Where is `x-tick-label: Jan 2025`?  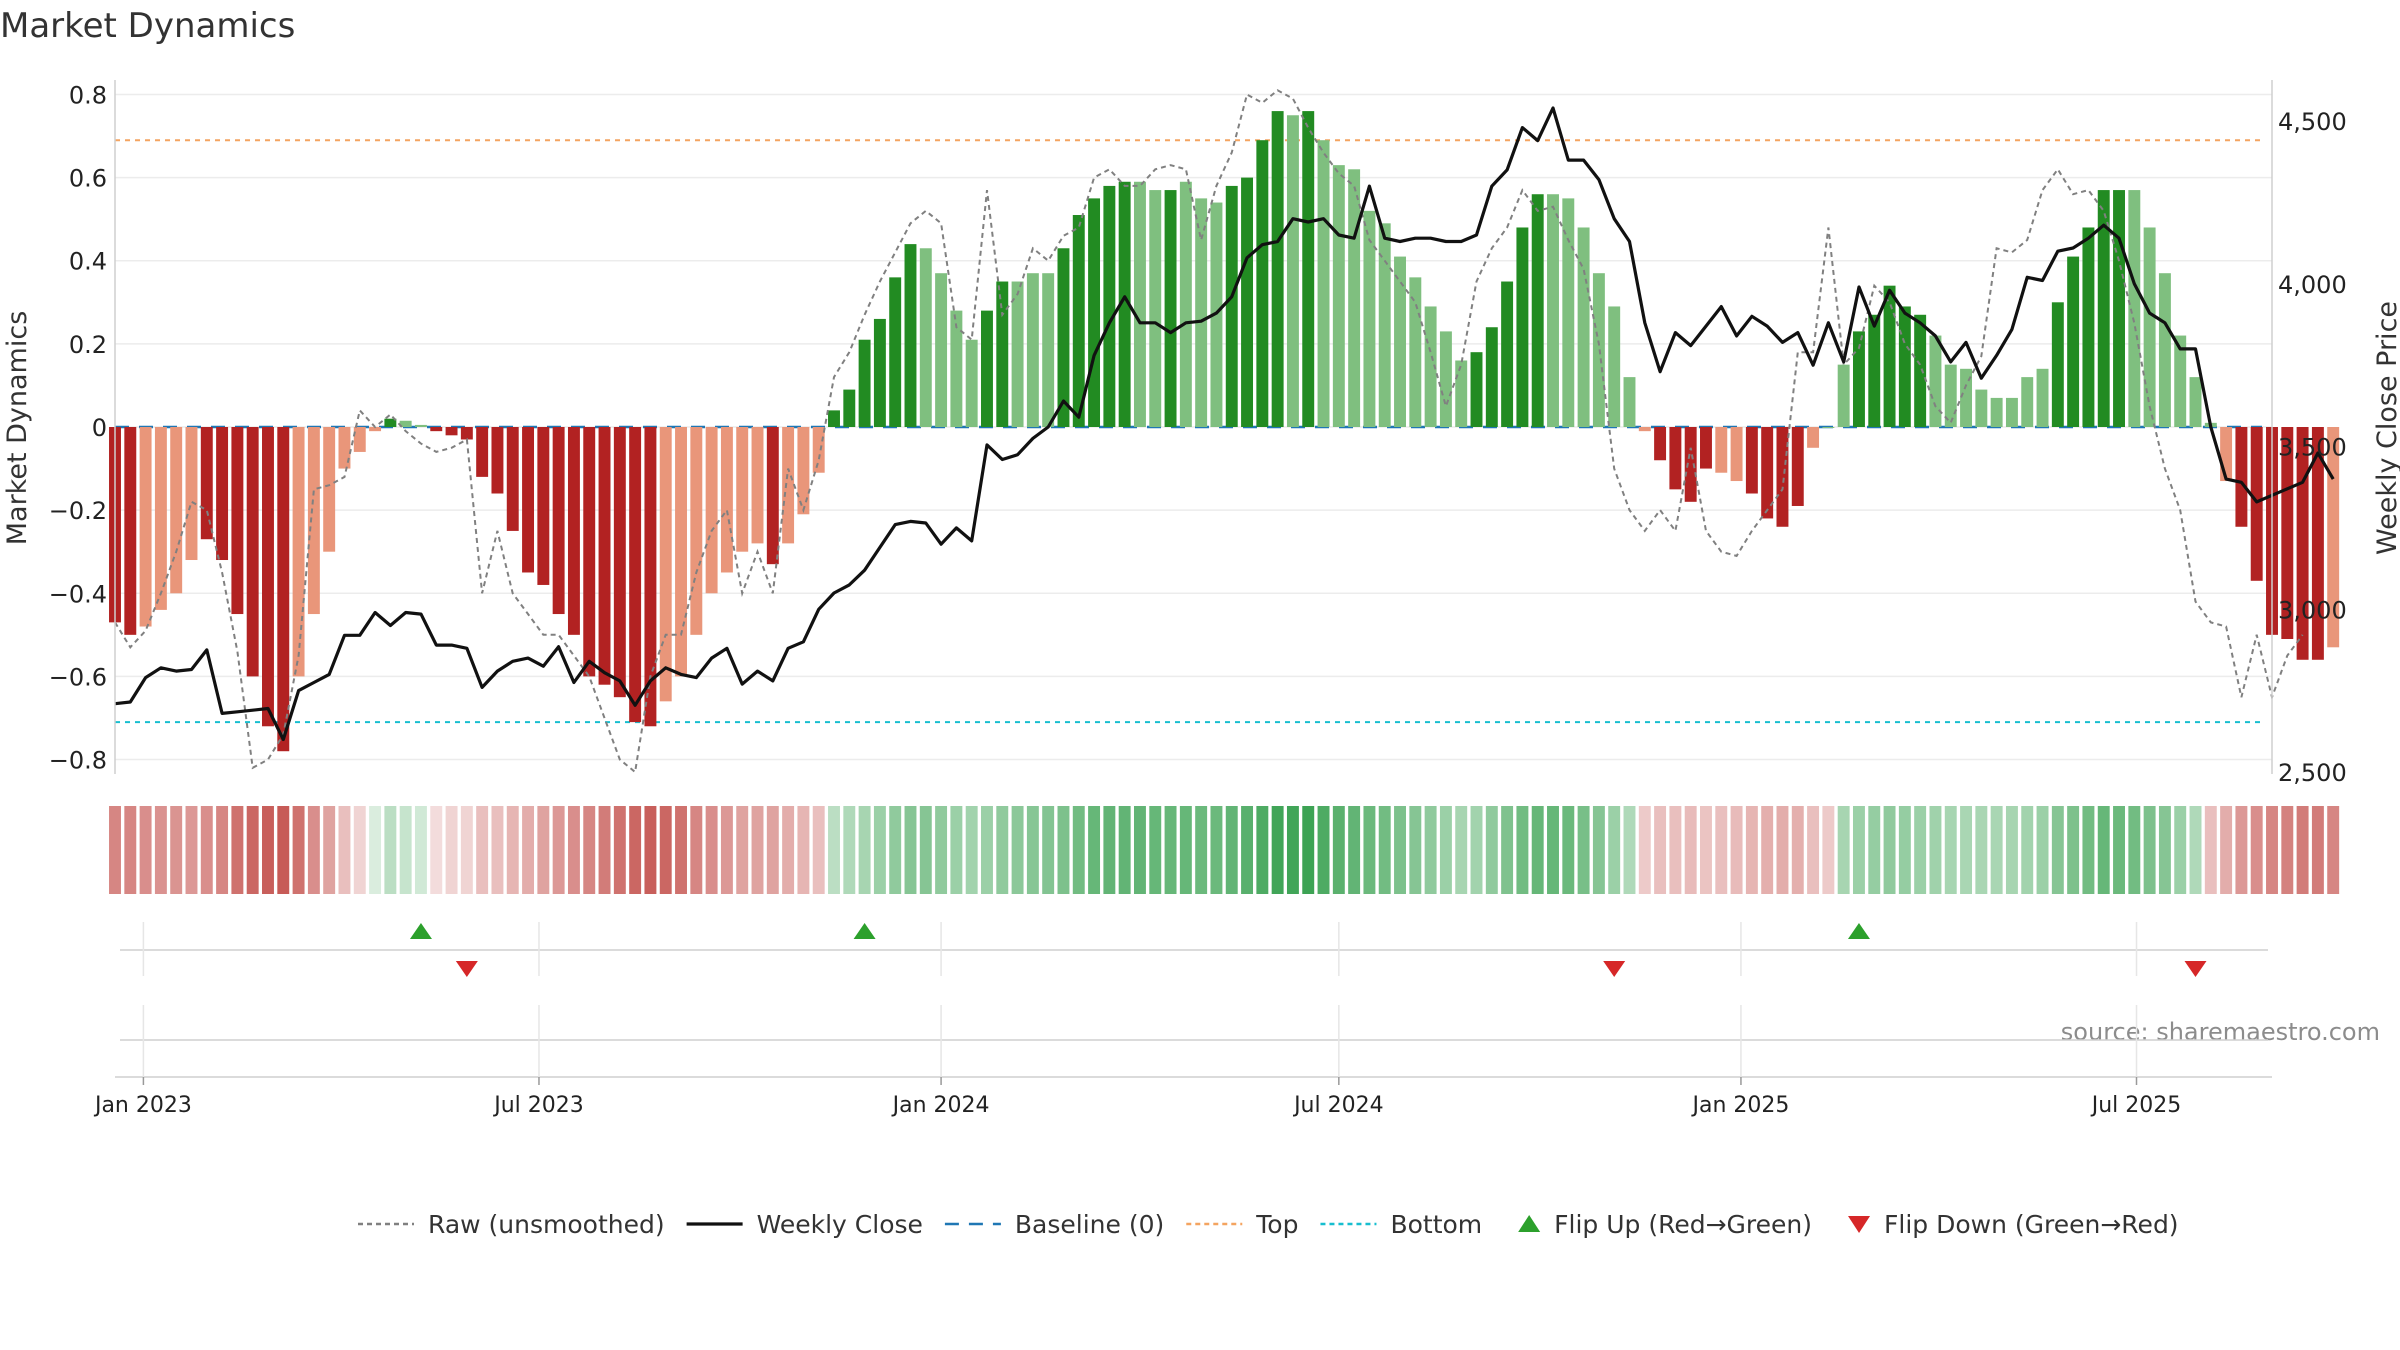 x-tick-label: Jan 2025 is located at coordinates (1739, 1105).